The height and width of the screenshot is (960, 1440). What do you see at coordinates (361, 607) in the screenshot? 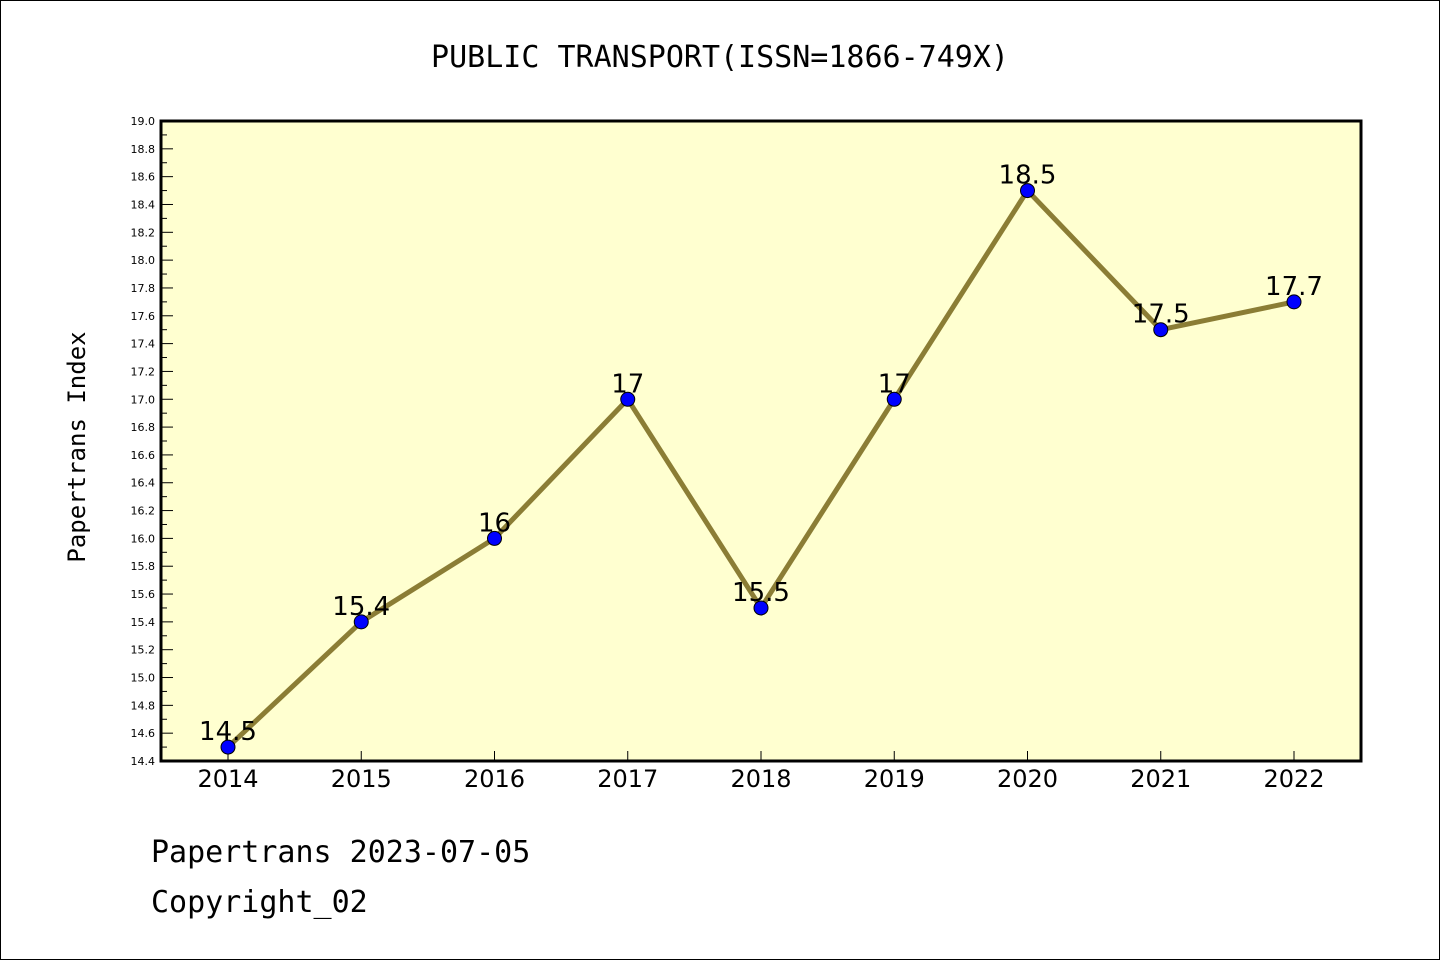
I see `data-label: 15.4` at bounding box center [361, 607].